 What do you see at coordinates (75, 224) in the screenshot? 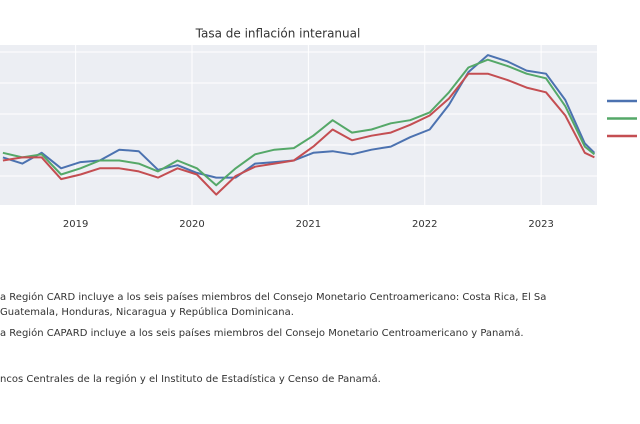
I see `x-tick-label: 2019` at bounding box center [75, 224].